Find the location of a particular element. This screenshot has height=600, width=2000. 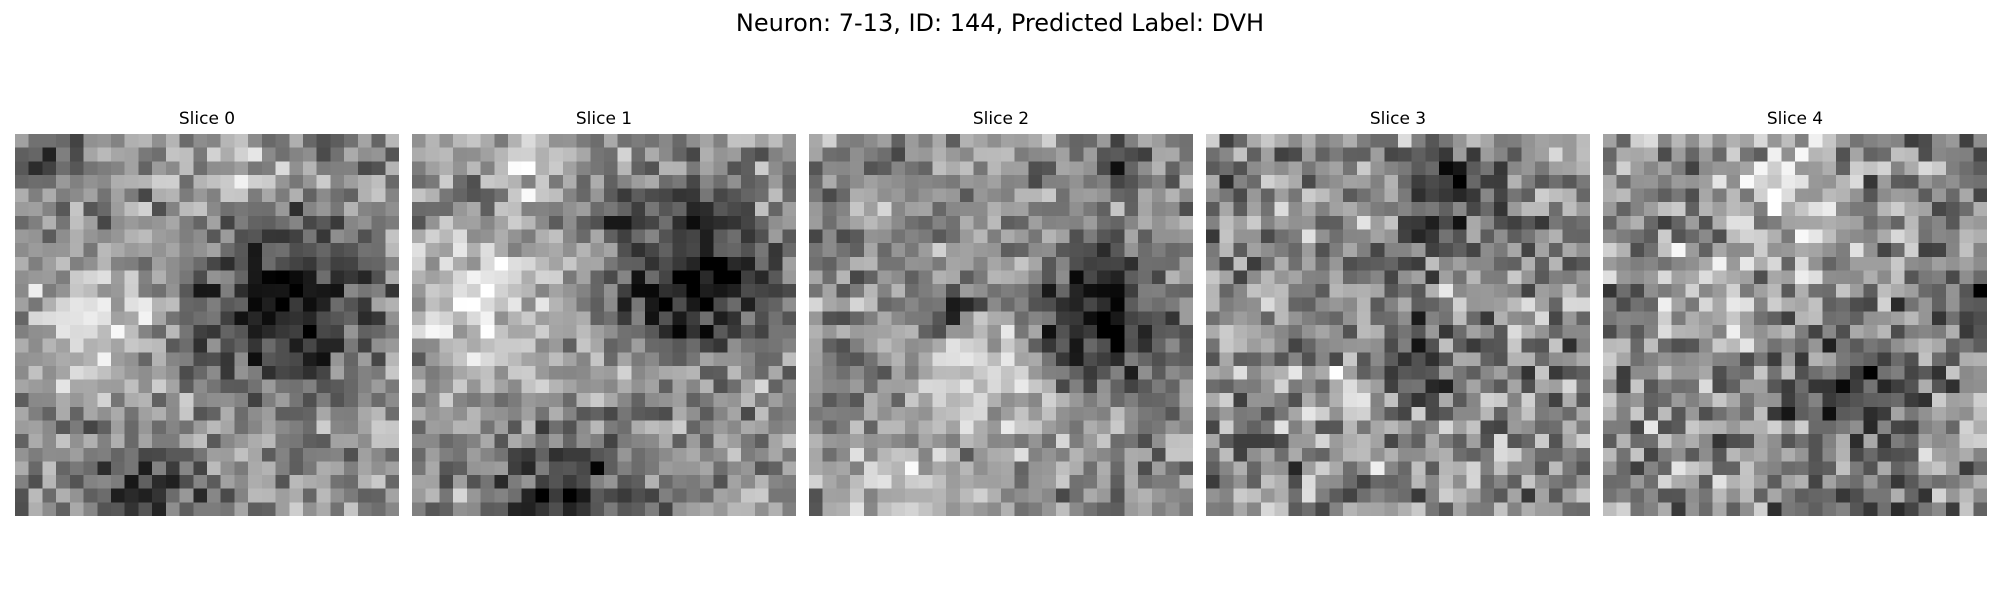

slice-title: Slice 1 is located at coordinates (604, 119).